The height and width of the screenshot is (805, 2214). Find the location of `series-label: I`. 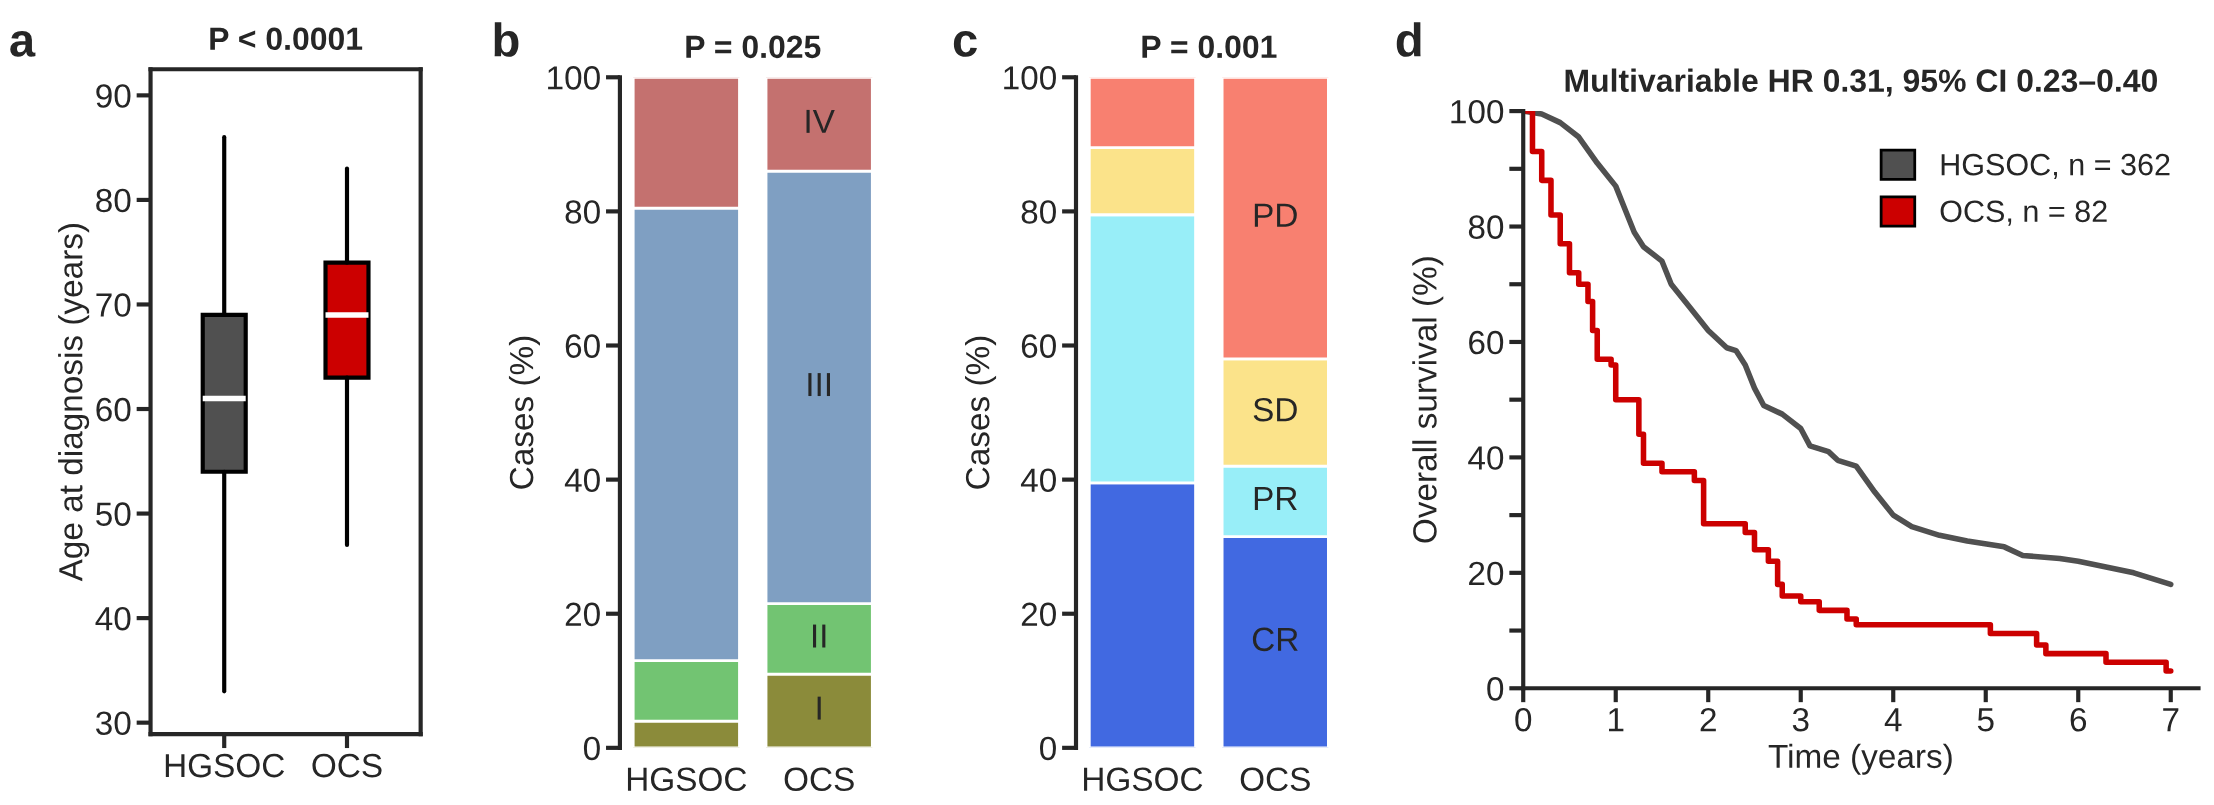

series-label: I is located at coordinates (819, 708).